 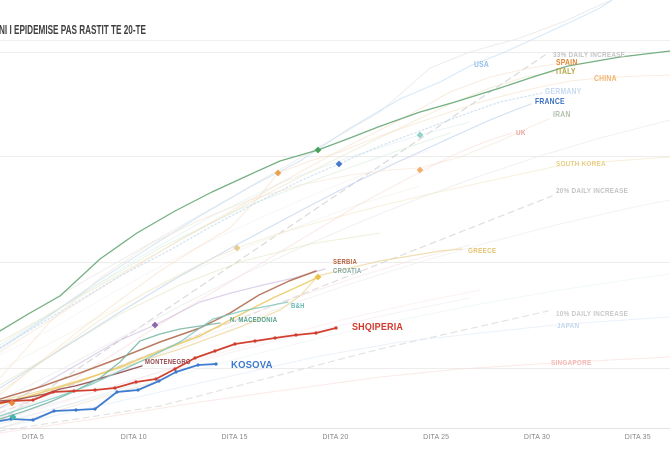 What do you see at coordinates (436, 437) in the screenshot?
I see `svg-text: DITA 25` at bounding box center [436, 437].